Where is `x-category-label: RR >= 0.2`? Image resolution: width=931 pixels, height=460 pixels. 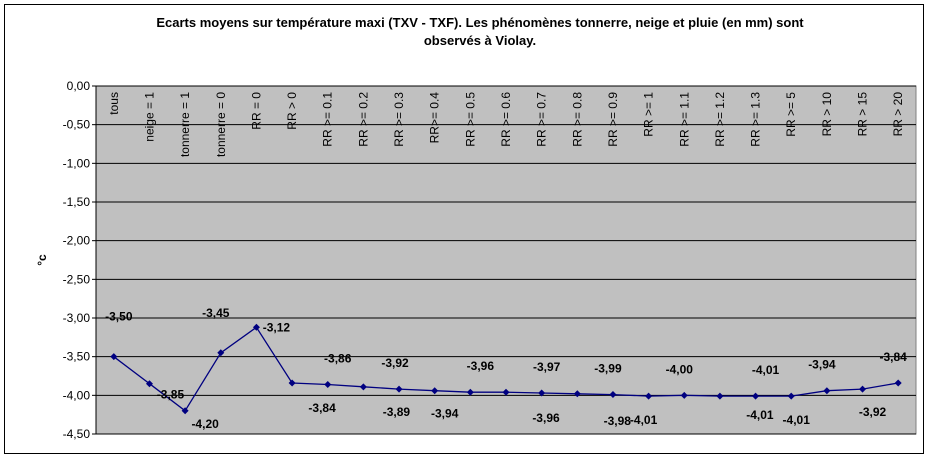
x-category-label: RR >= 0.2 is located at coordinates (363, 119).